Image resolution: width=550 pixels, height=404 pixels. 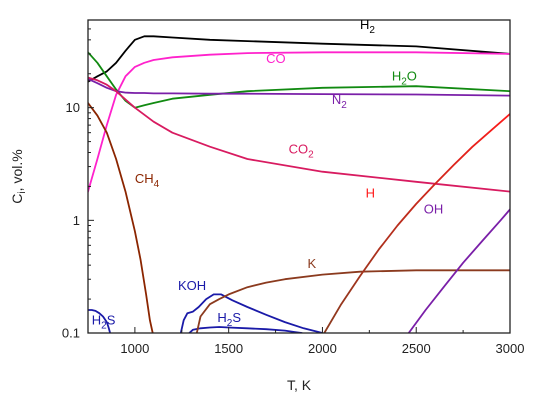 I want to click on x-tick-label: 2000, so click(x=322, y=348).